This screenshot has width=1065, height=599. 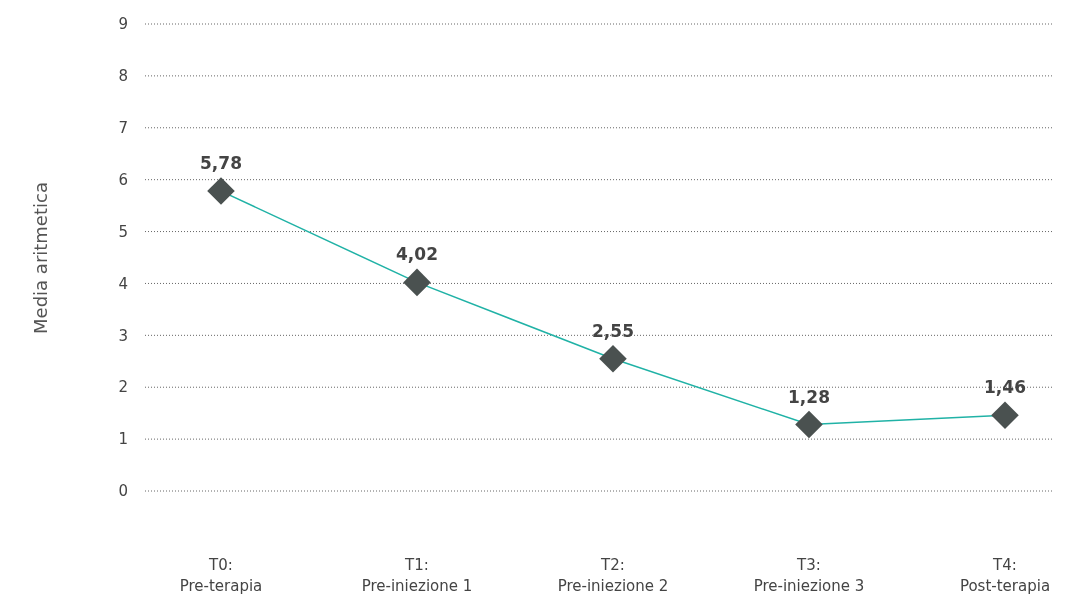 I want to click on y-tick-label: 1, so click(x=123, y=439).